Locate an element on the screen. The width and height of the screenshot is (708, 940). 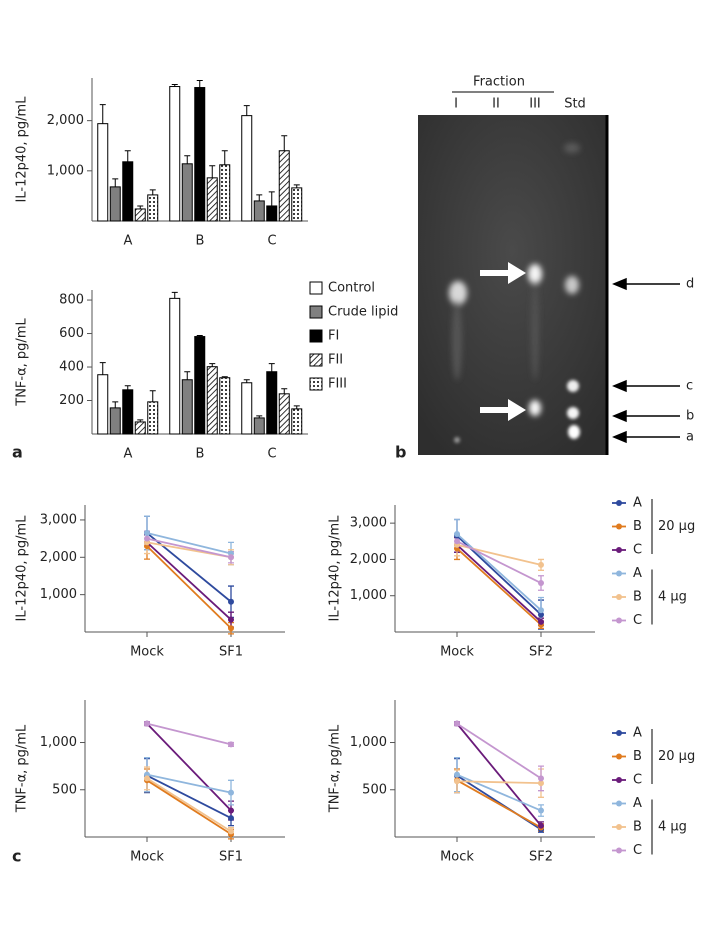
legend-label: FII is located at coordinates (335, 360).